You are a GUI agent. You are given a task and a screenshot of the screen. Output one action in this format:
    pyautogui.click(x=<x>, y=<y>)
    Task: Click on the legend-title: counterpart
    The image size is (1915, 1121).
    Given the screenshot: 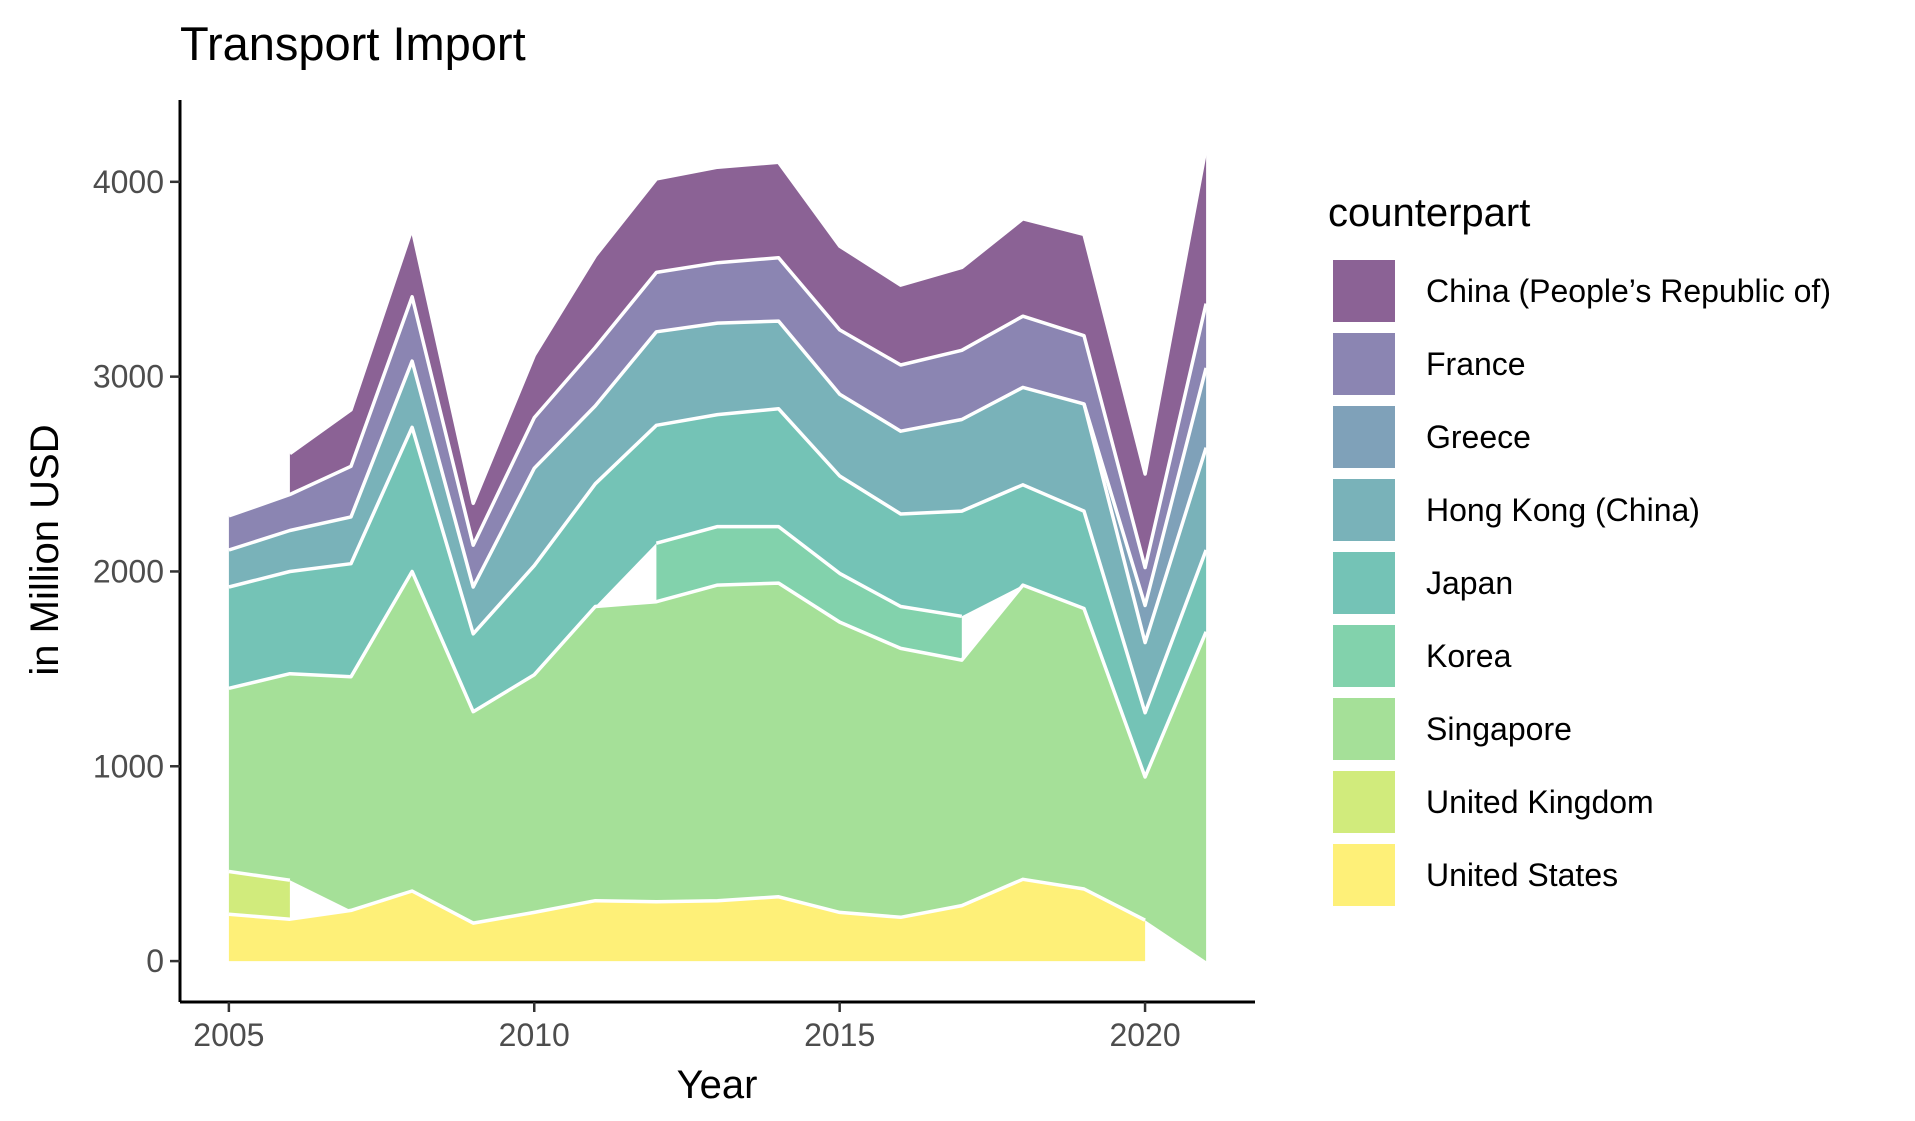 What is the action you would take?
    pyautogui.click(x=1429, y=213)
    